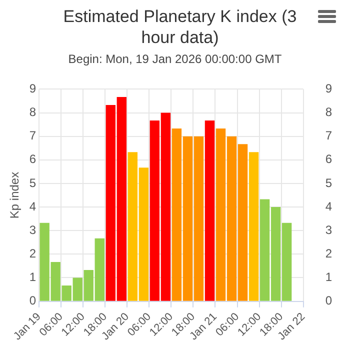 The height and width of the screenshot is (350, 350). What do you see at coordinates (328, 253) in the screenshot?
I see `y2-tick-label: 2` at bounding box center [328, 253].